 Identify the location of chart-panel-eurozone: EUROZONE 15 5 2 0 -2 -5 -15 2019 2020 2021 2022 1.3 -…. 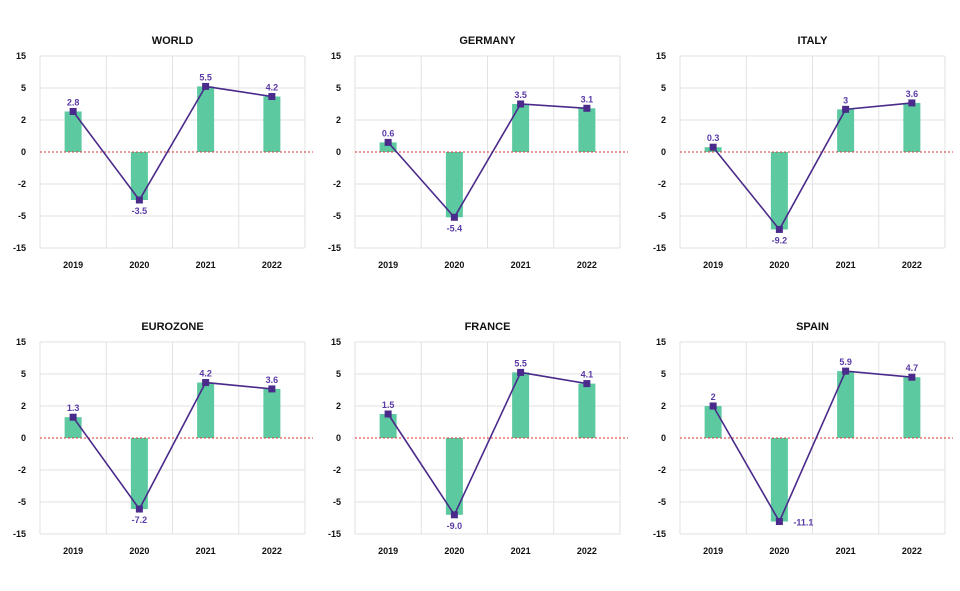
(163, 438).